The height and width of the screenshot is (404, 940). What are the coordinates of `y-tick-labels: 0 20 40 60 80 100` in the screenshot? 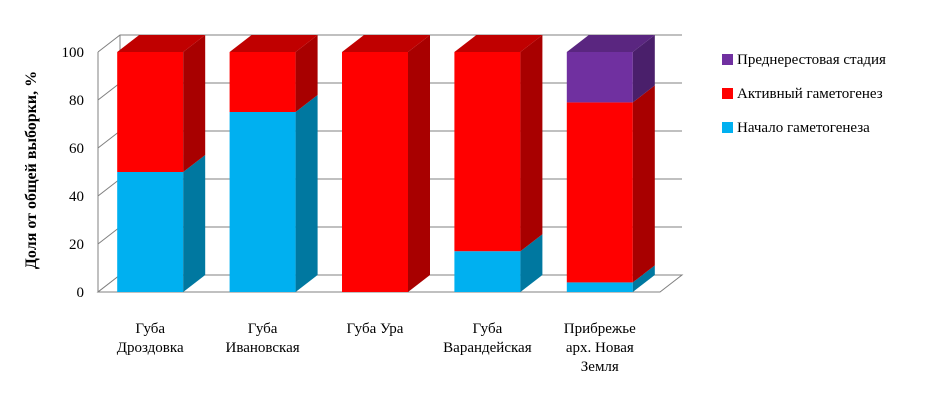 It's located at (73, 173).